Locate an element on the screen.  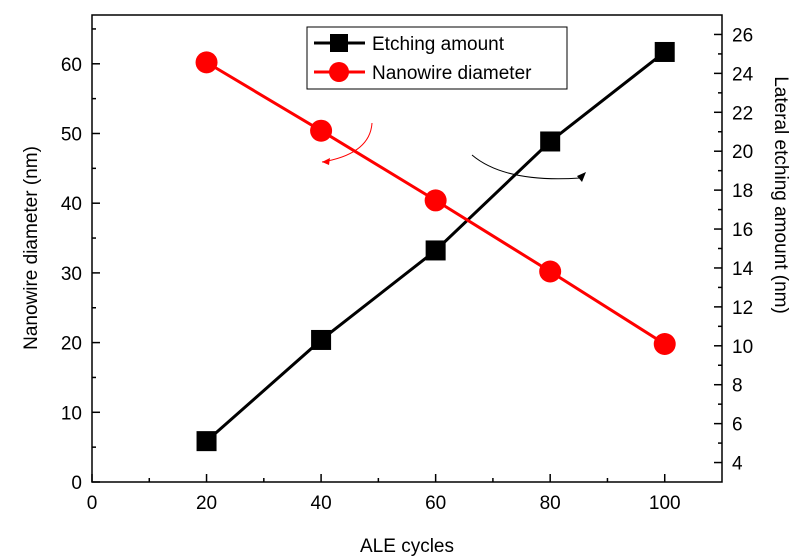
legend-label-etching: Etching amount is located at coordinates (438, 44).